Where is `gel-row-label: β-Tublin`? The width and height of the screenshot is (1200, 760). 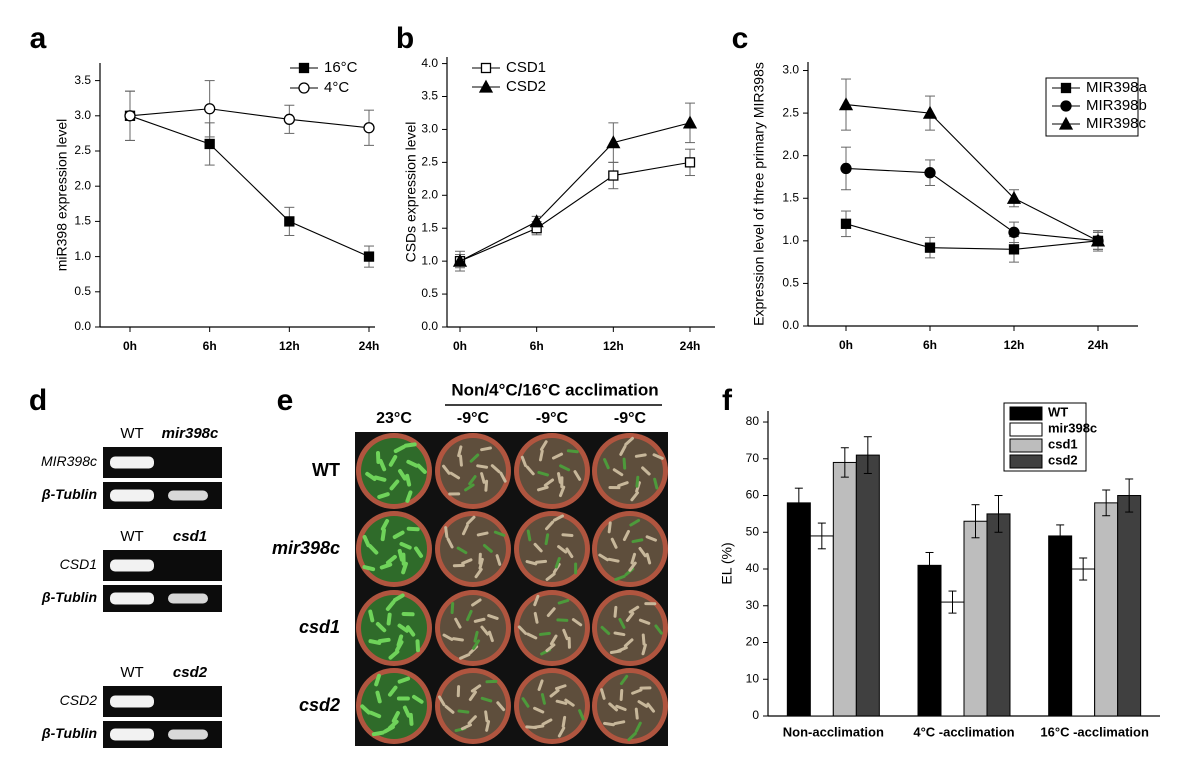
gel-row-label: β-Tublin is located at coordinates (69, 733).